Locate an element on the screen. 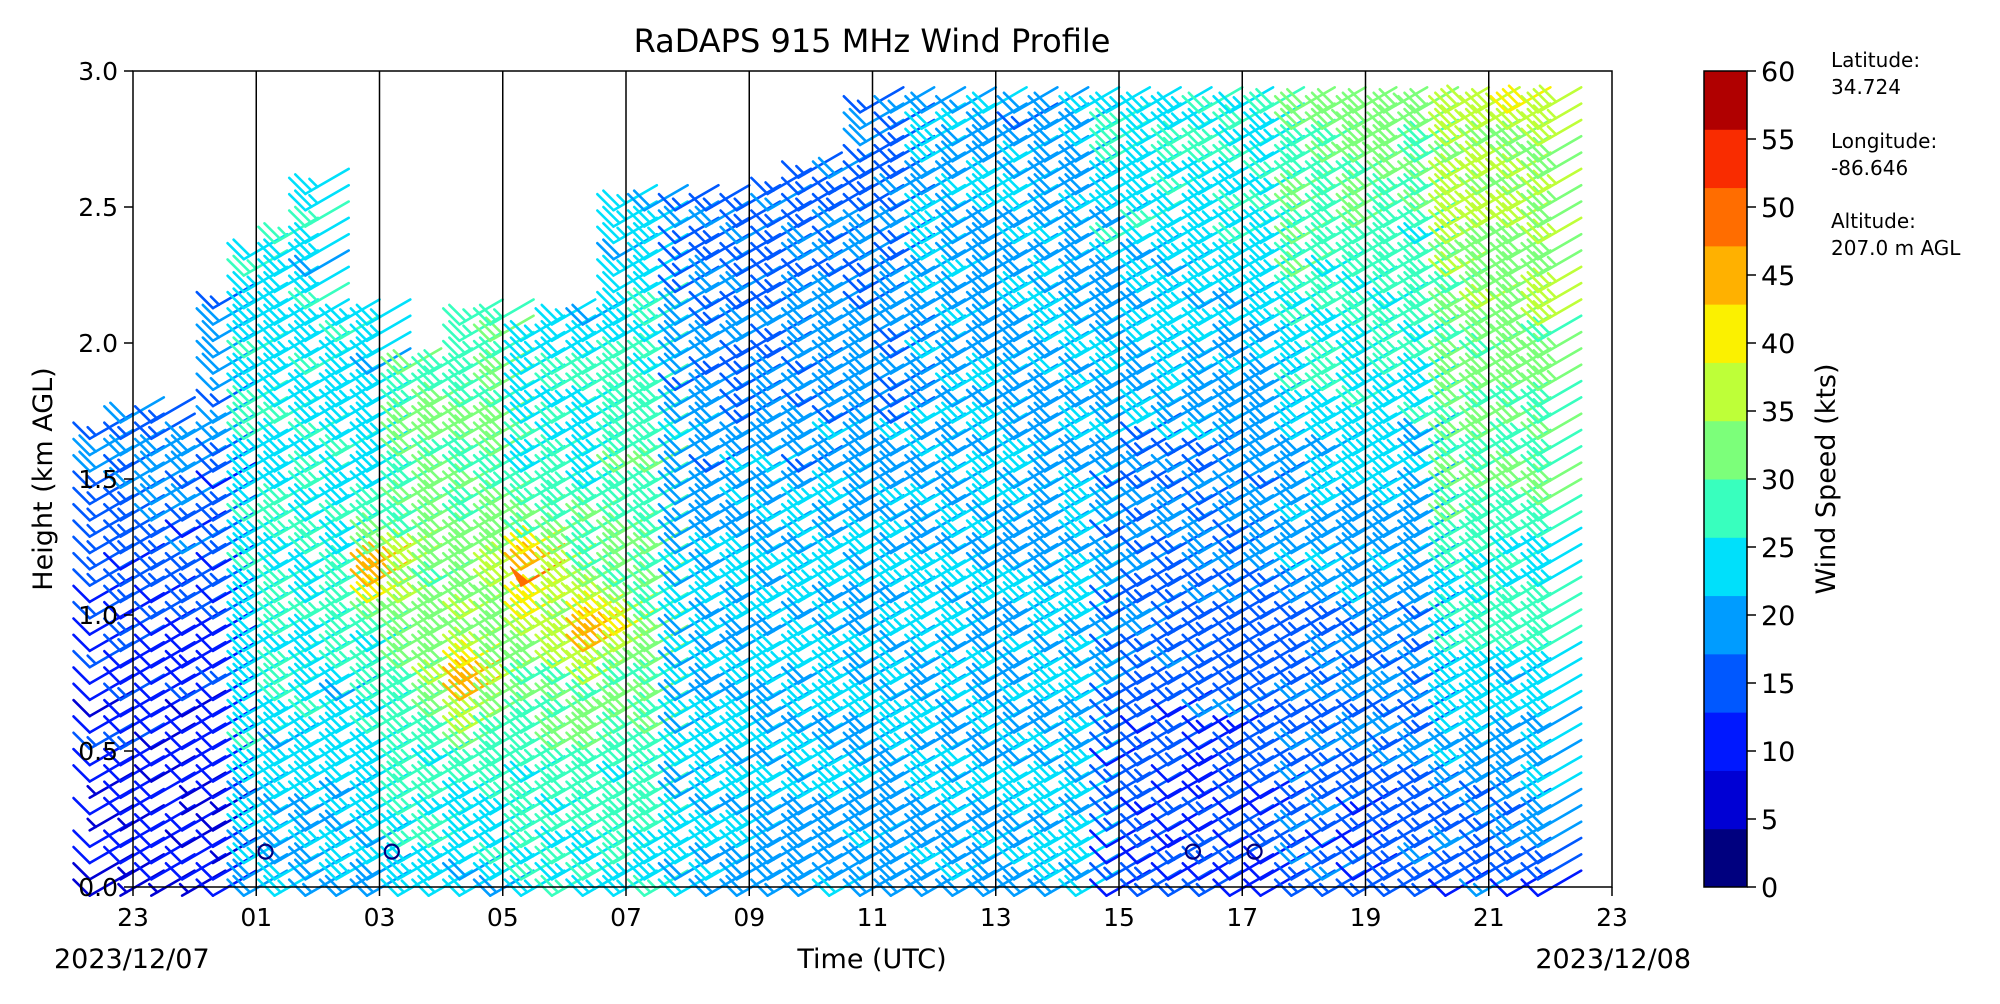 This screenshot has width=2000, height=1004. colorbar-tick-label: 10 is located at coordinates (1778, 752).